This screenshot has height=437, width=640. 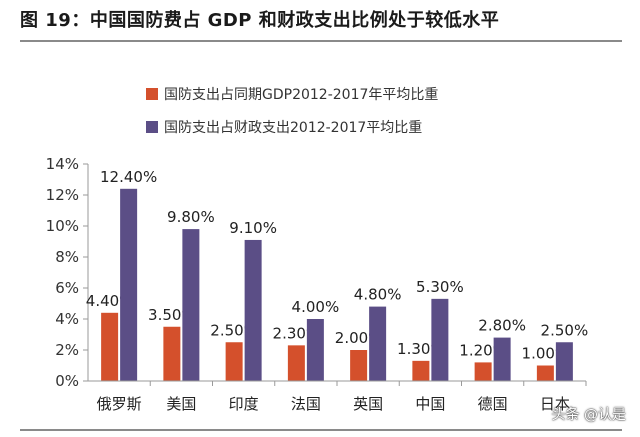 I want to click on legend-swatch-fiscal, so click(x=152, y=127).